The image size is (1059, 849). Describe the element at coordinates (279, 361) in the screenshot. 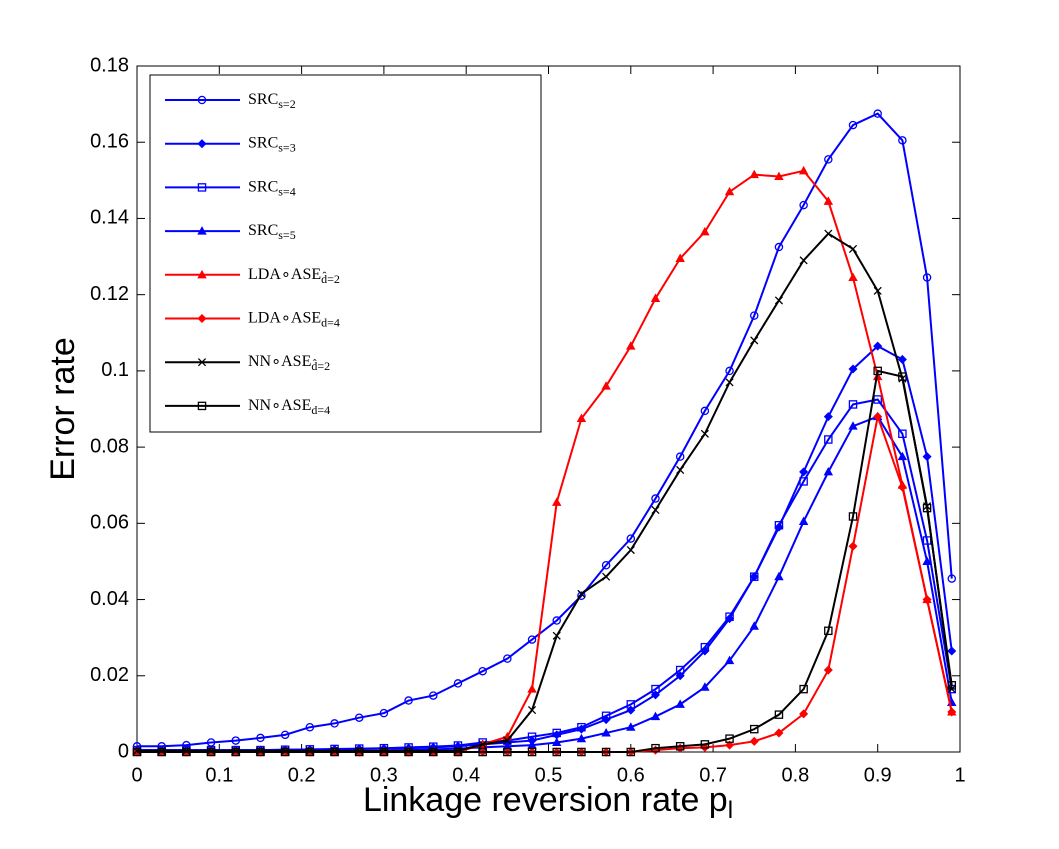

I see `legend-name: NN∘ASE` at that location.